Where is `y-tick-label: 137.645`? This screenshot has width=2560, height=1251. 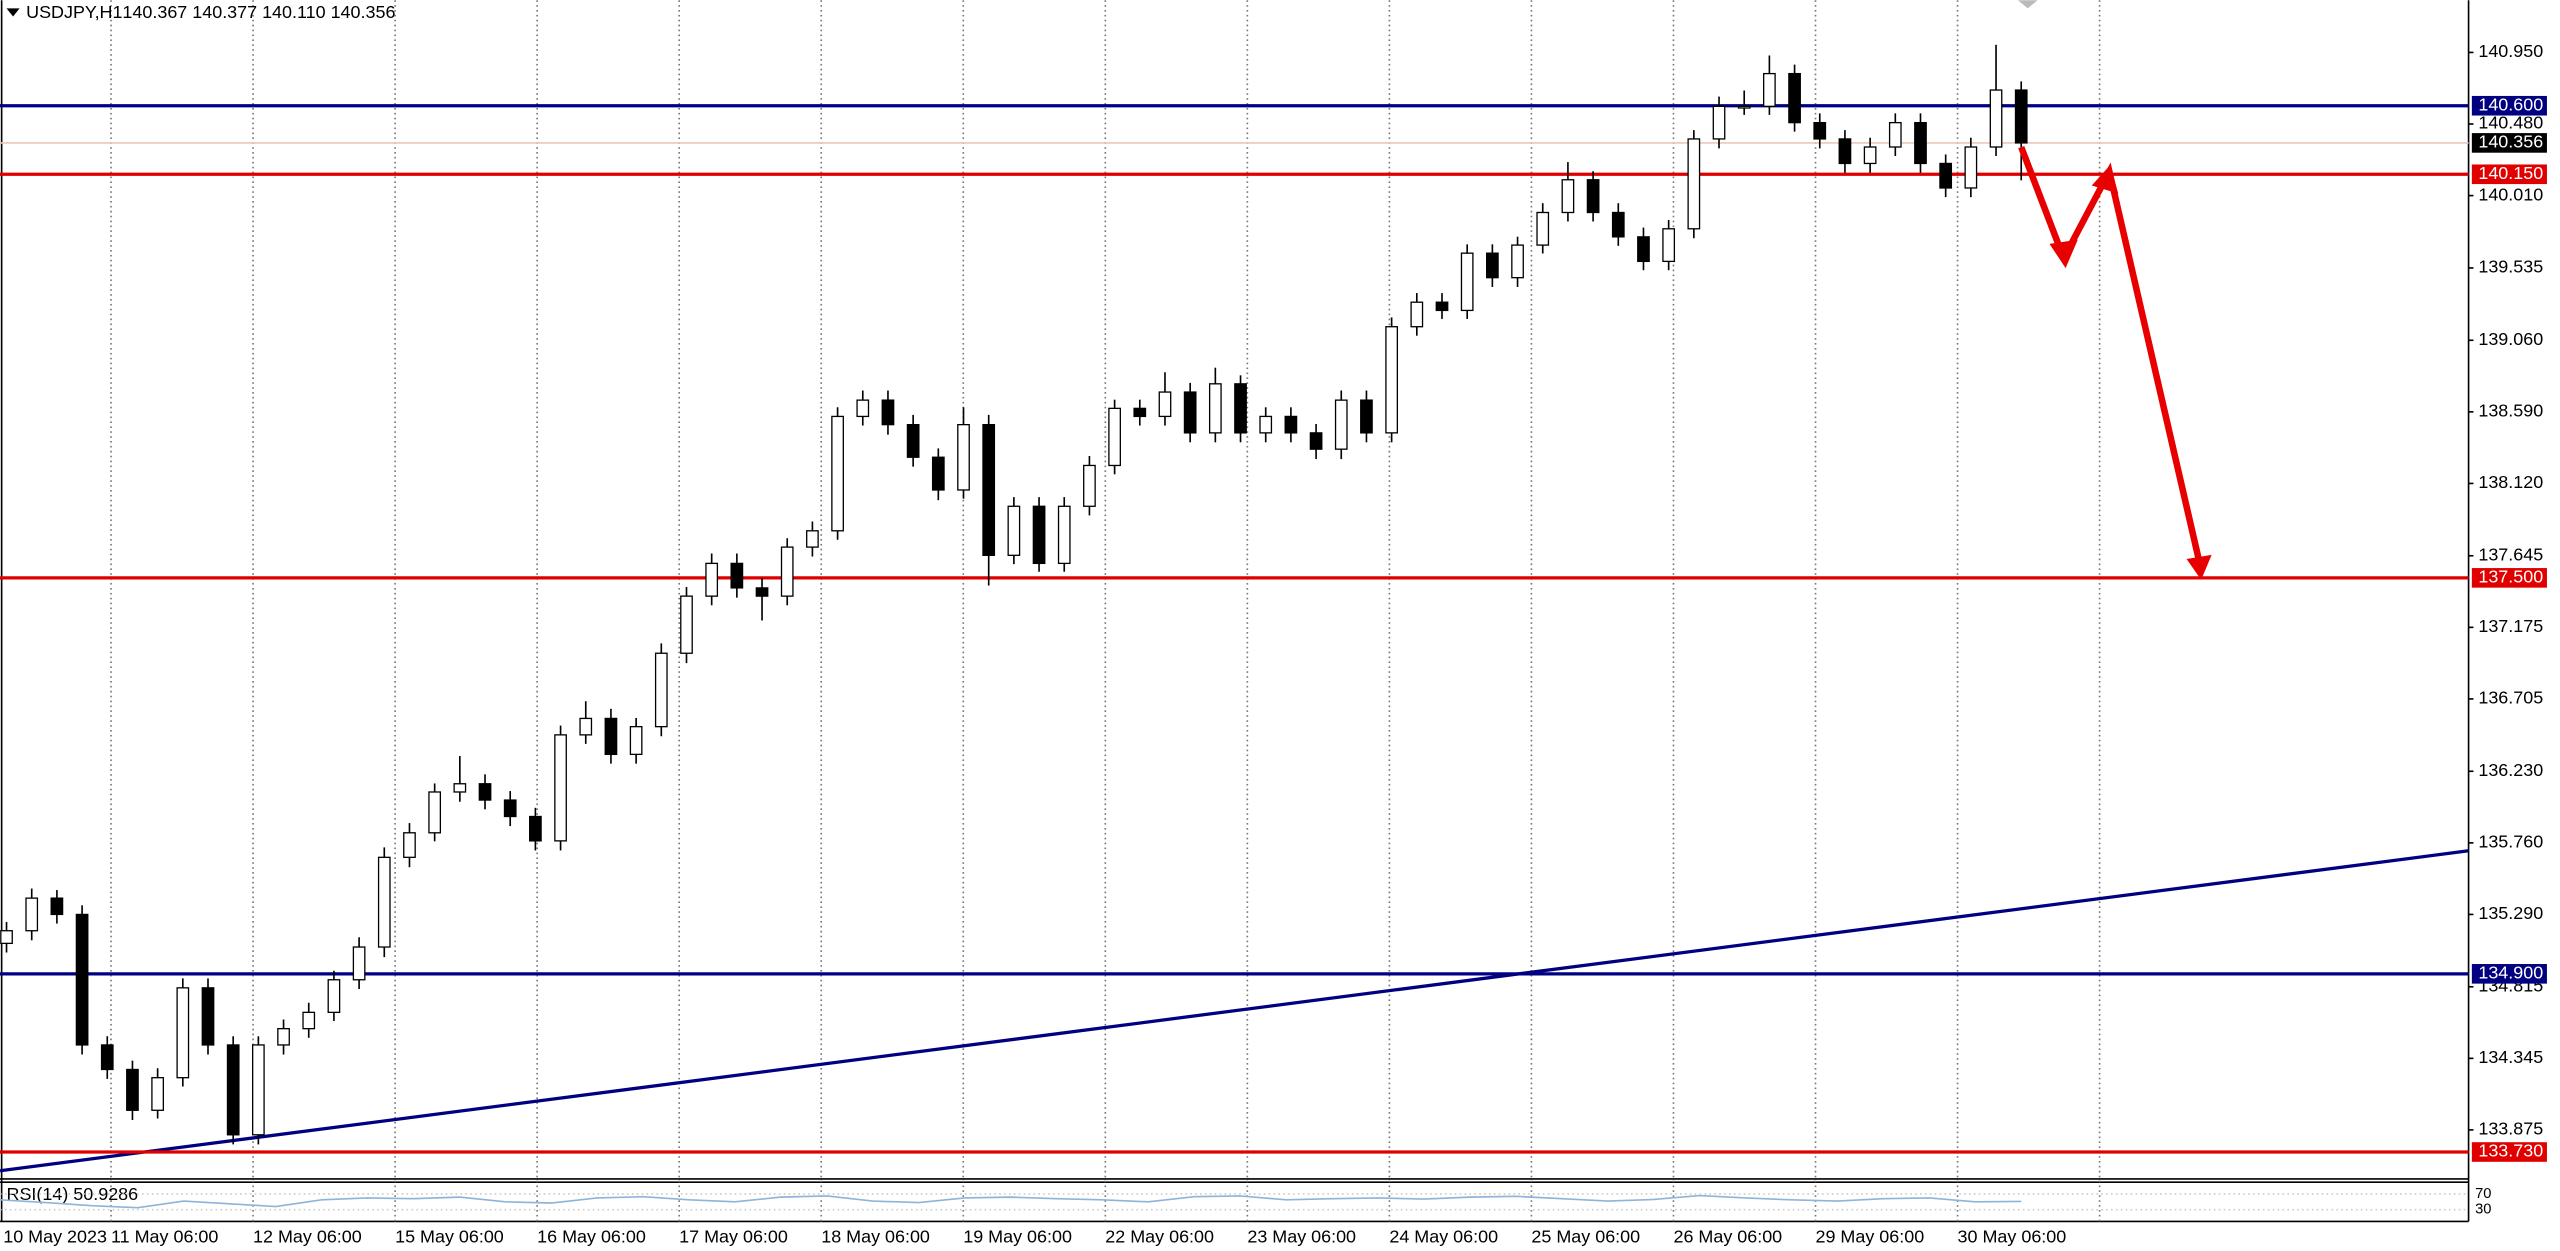
y-tick-label: 137.645 is located at coordinates (2510, 555).